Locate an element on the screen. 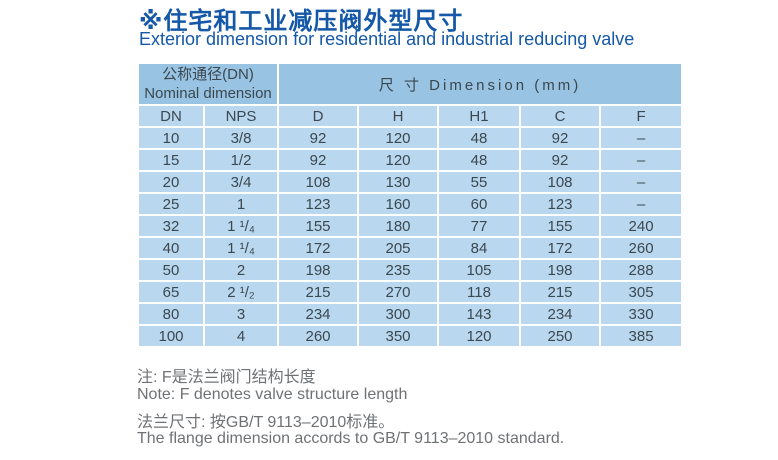 Image resolution: width=778 pixels, height=460 pixels. column-header-h: H is located at coordinates (398, 116).